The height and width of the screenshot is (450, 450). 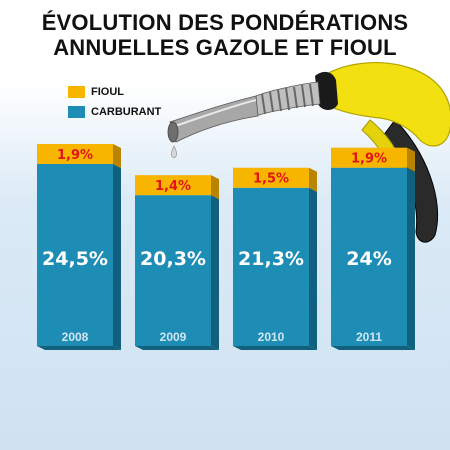 What do you see at coordinates (107, 92) in the screenshot?
I see `legend-label-fioul: FIOUL` at bounding box center [107, 92].